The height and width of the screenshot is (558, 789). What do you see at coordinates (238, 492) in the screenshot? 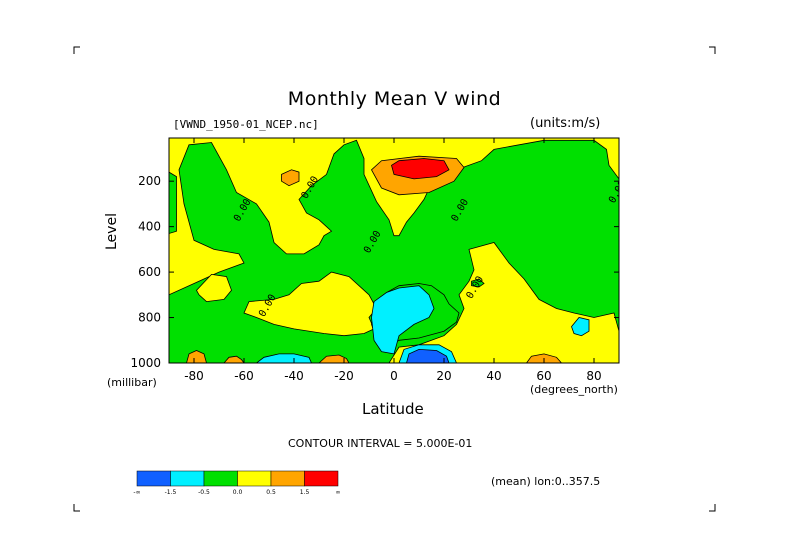
I see `legend-label: 0.0` at bounding box center [238, 492].